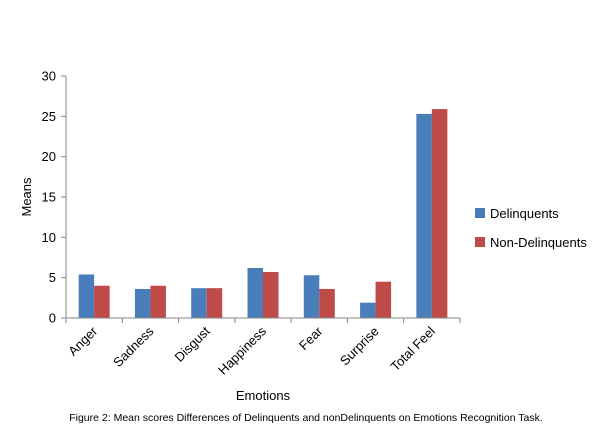 Image resolution: width=612 pixels, height=438 pixels. I want to click on y-tick-label: 5, so click(52, 277).